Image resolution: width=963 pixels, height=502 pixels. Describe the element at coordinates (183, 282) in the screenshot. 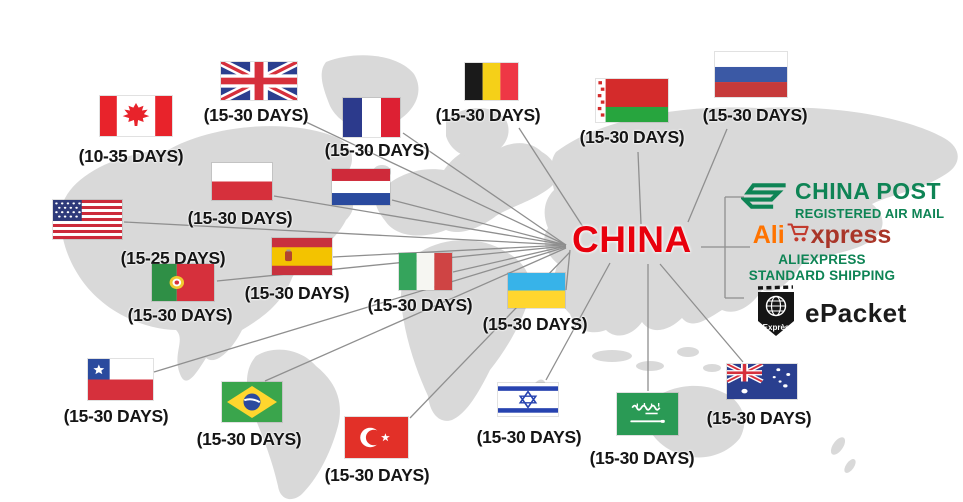

I see `flag-portugal` at that location.